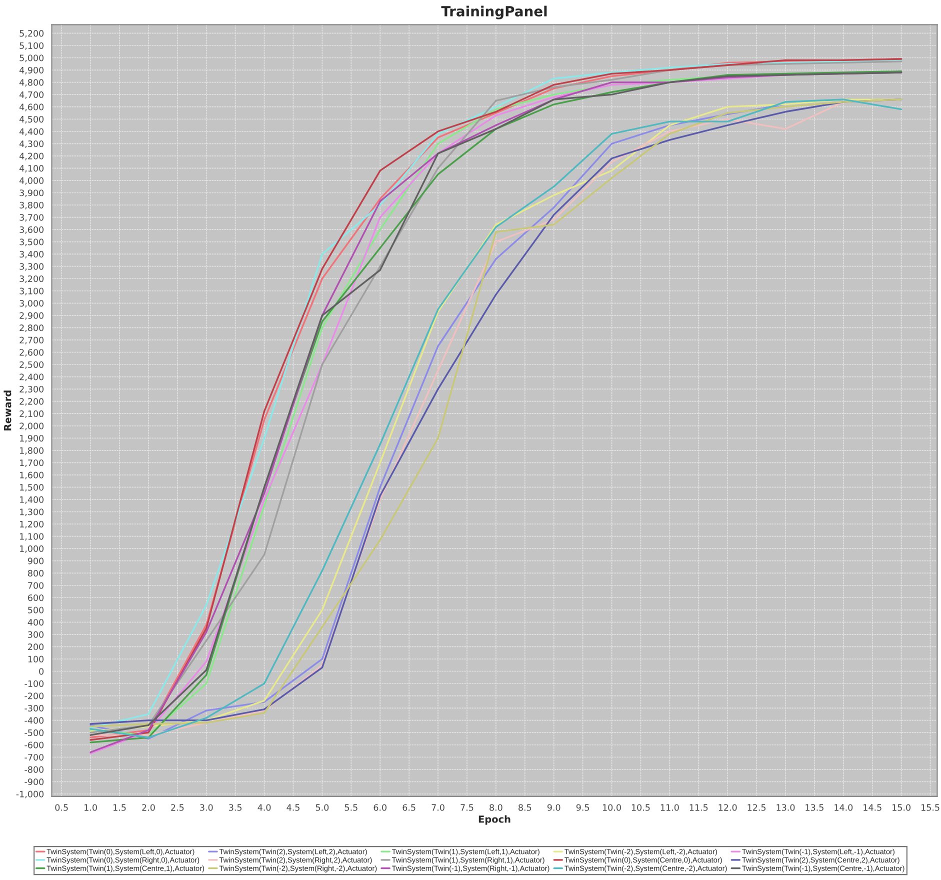 Image resolution: width=941 pixels, height=880 pixels. I want to click on y-tick-label: 100, so click(36, 659).